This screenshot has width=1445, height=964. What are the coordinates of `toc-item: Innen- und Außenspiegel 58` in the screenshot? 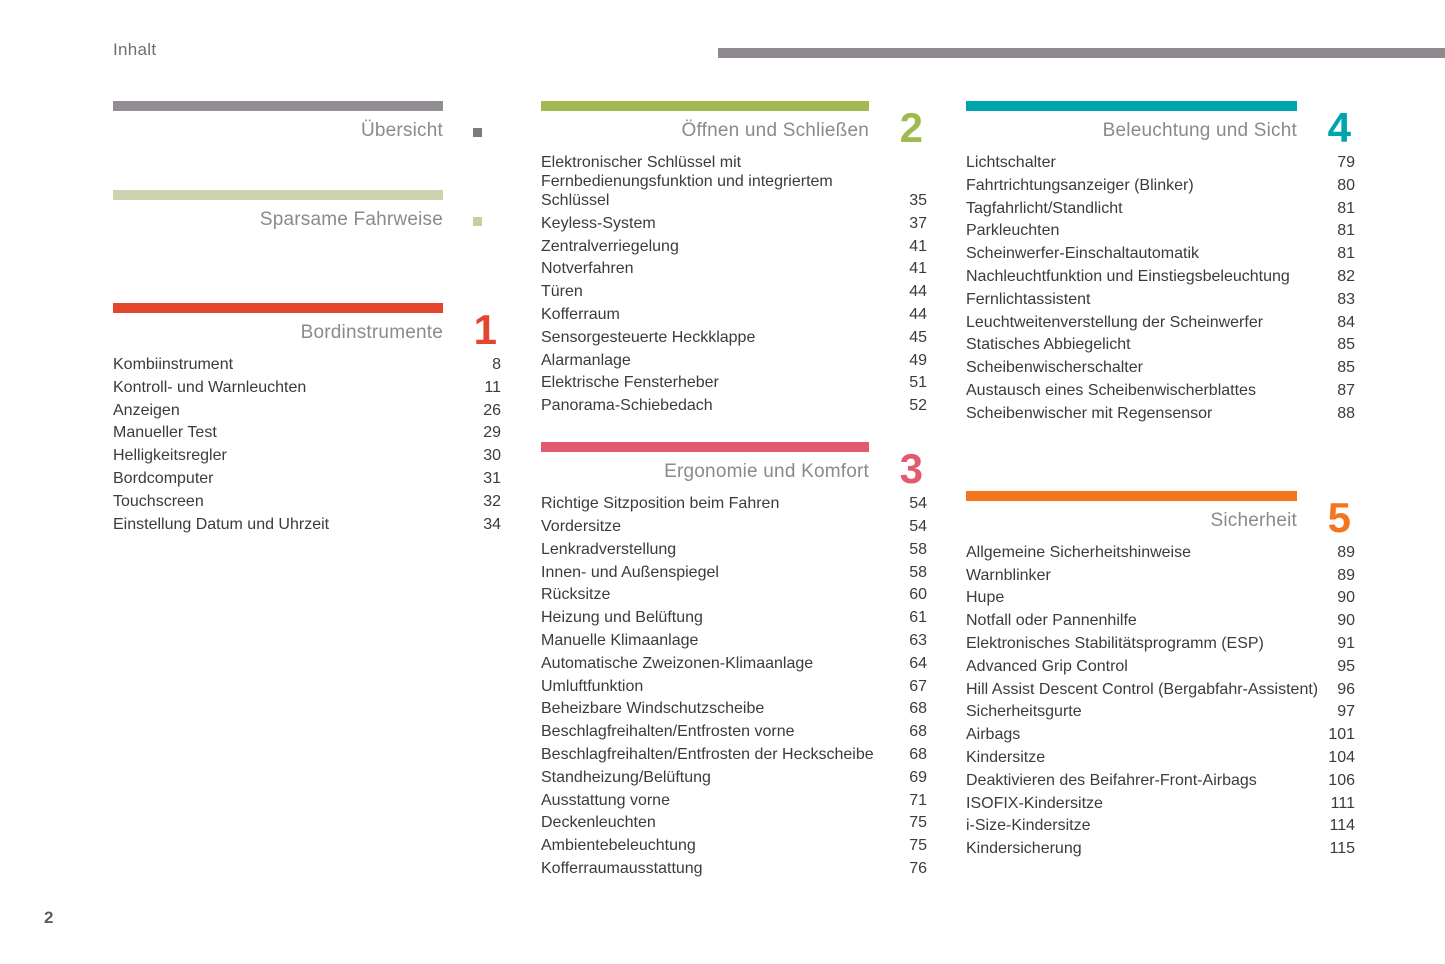 It's located at (734, 572).